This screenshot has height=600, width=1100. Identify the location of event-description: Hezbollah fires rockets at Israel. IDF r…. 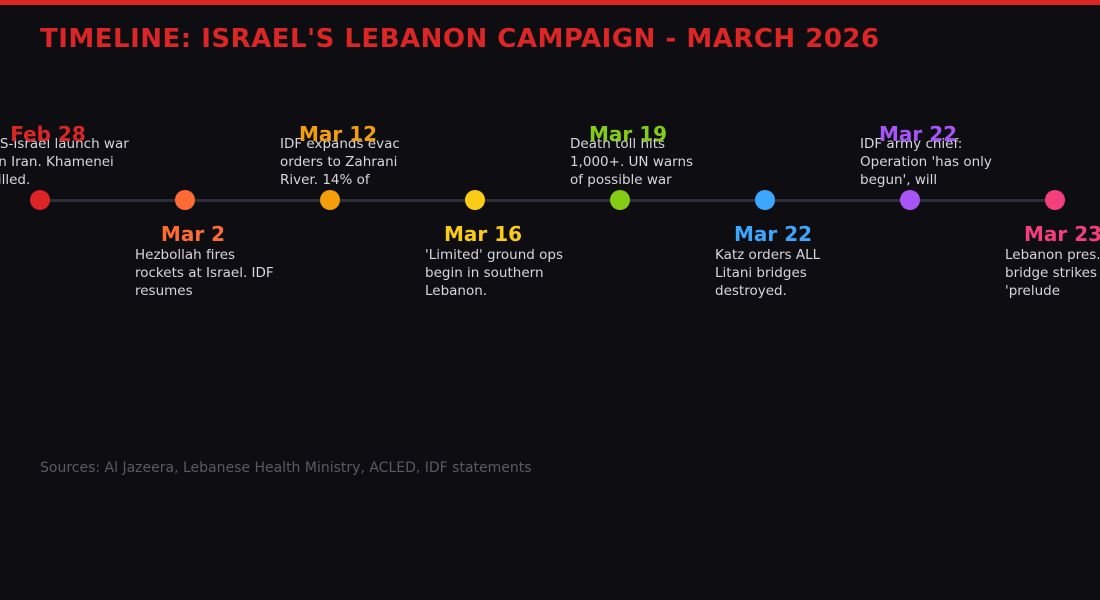
(204, 273).